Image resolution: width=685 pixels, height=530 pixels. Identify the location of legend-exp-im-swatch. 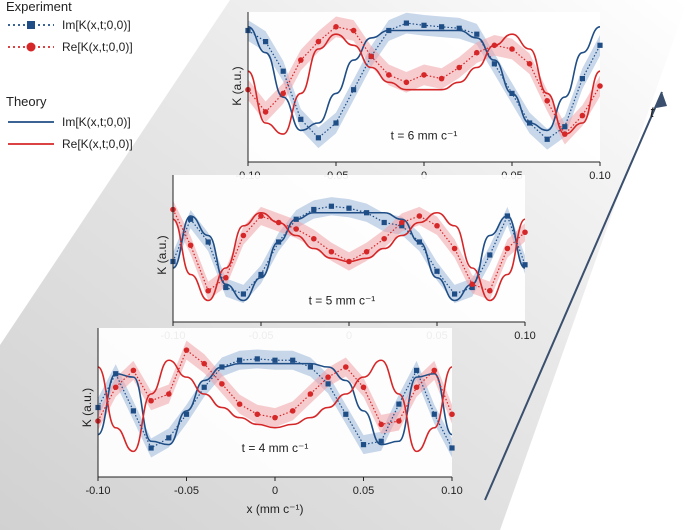
(31, 25).